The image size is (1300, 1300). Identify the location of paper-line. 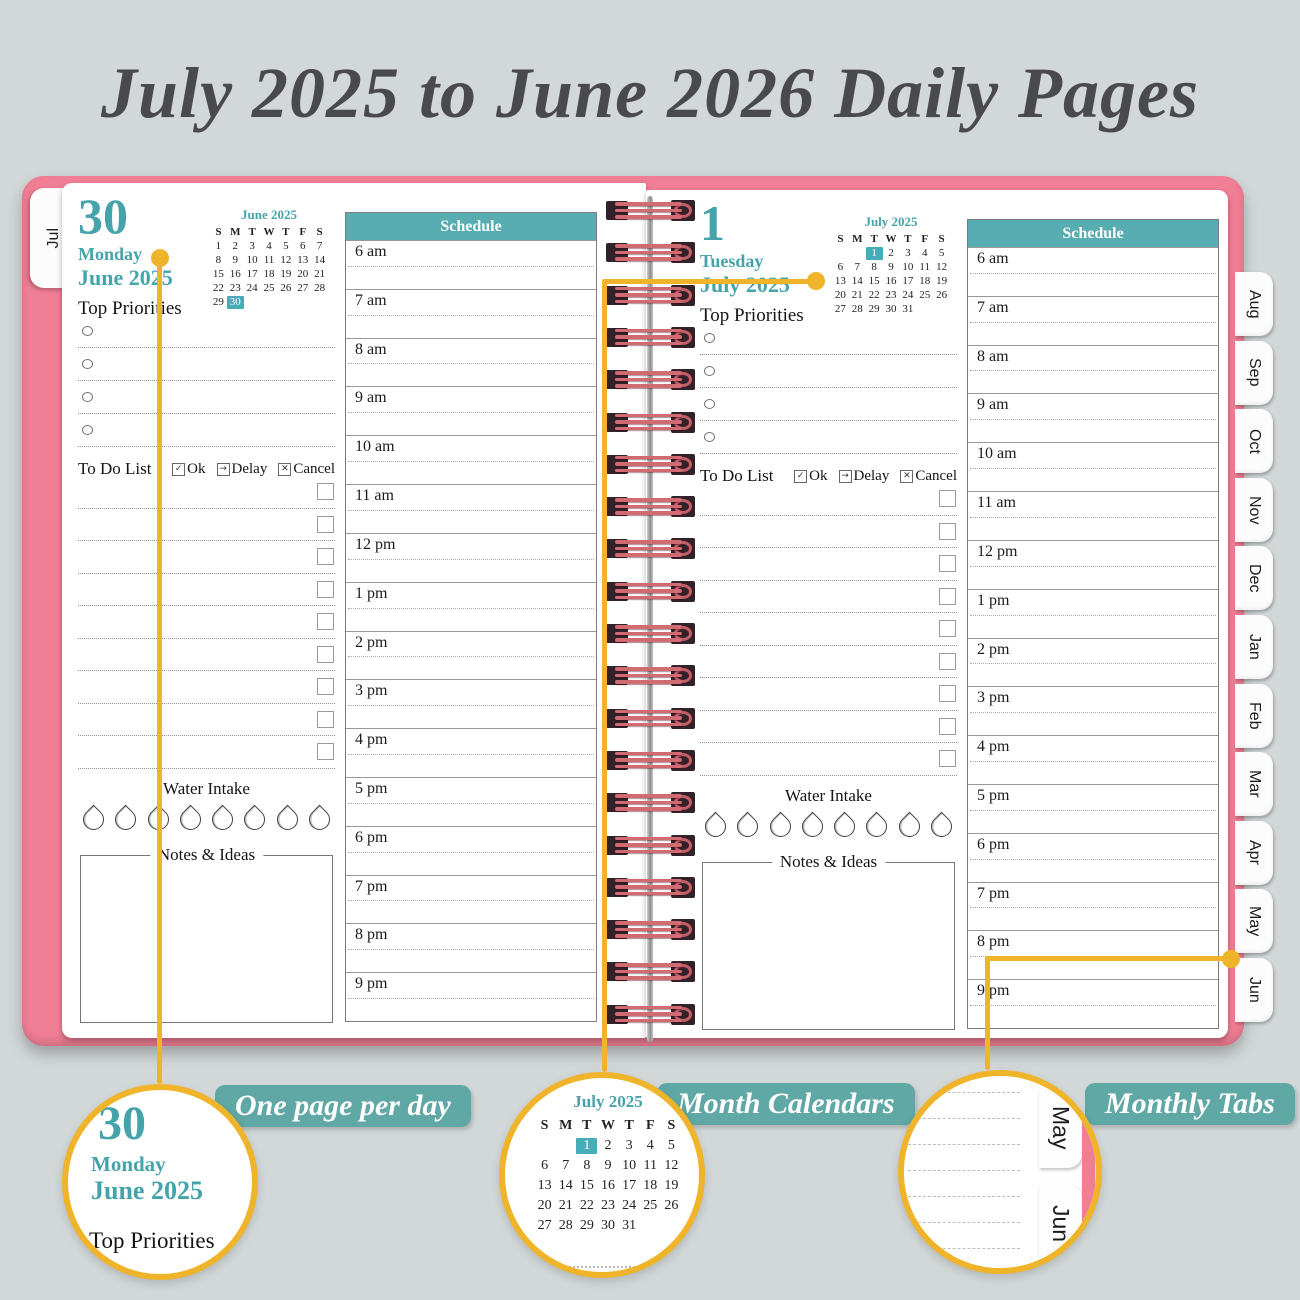
(964, 1170).